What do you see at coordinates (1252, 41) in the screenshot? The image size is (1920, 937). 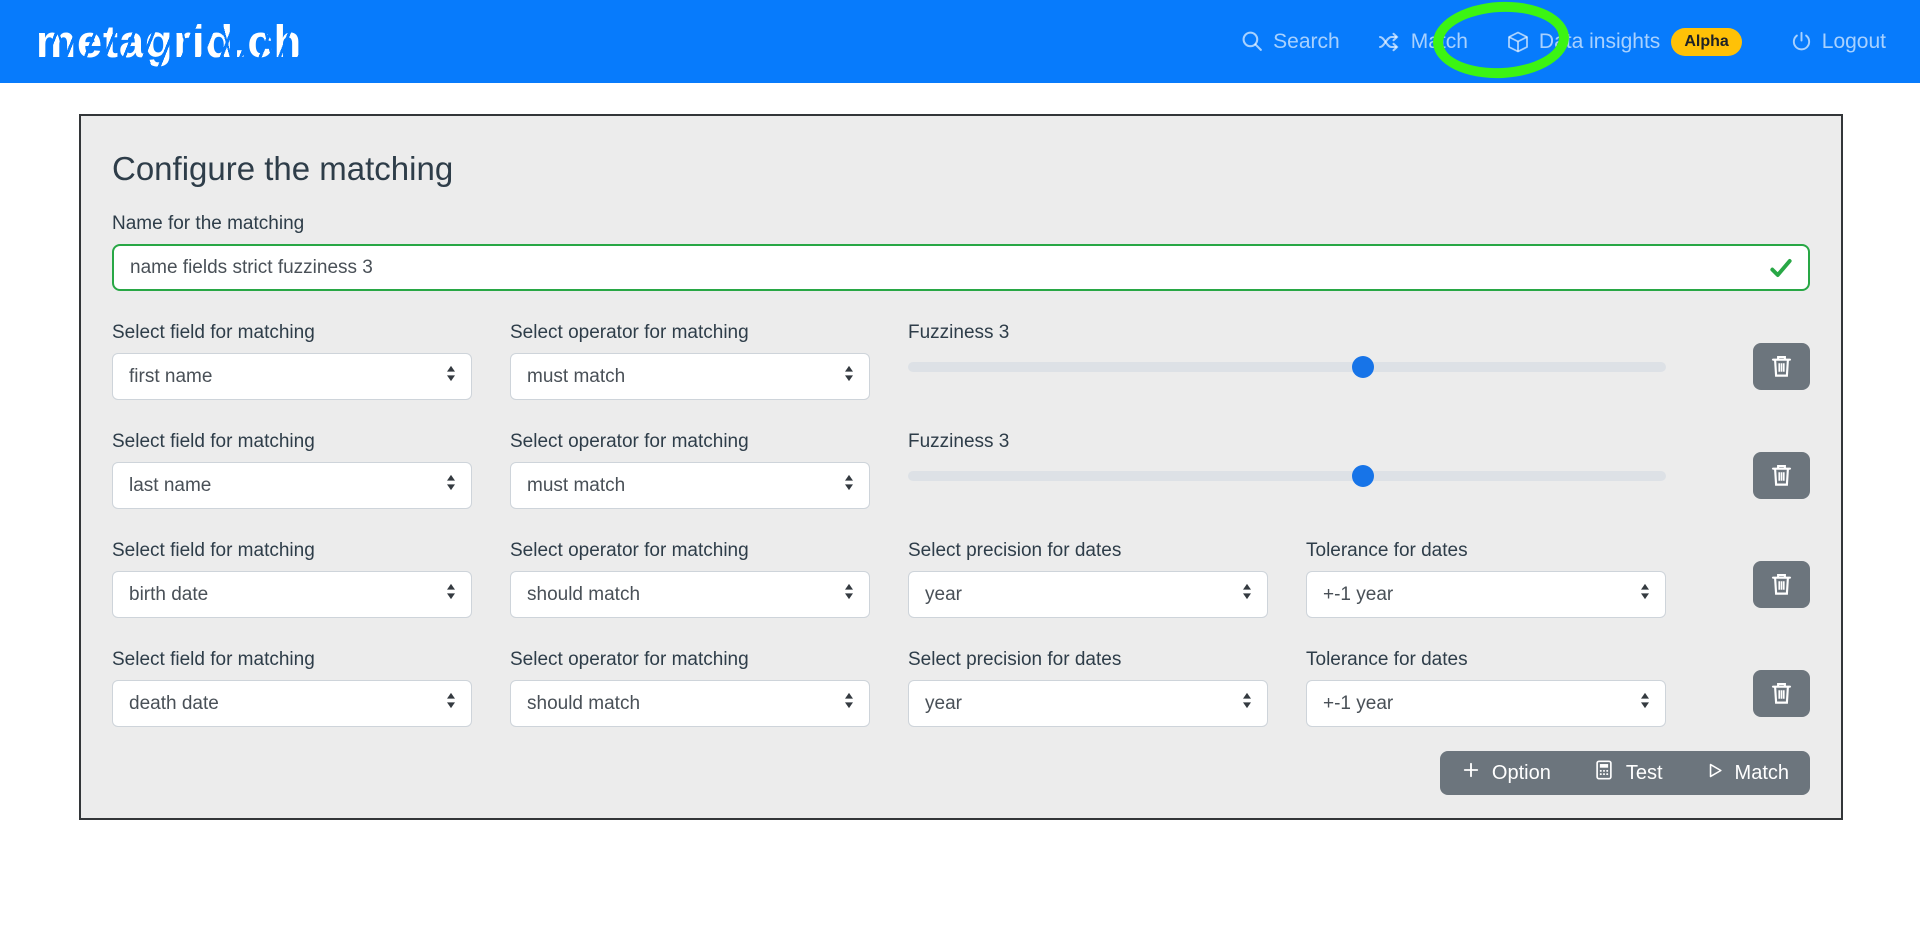 I see `search-icon` at bounding box center [1252, 41].